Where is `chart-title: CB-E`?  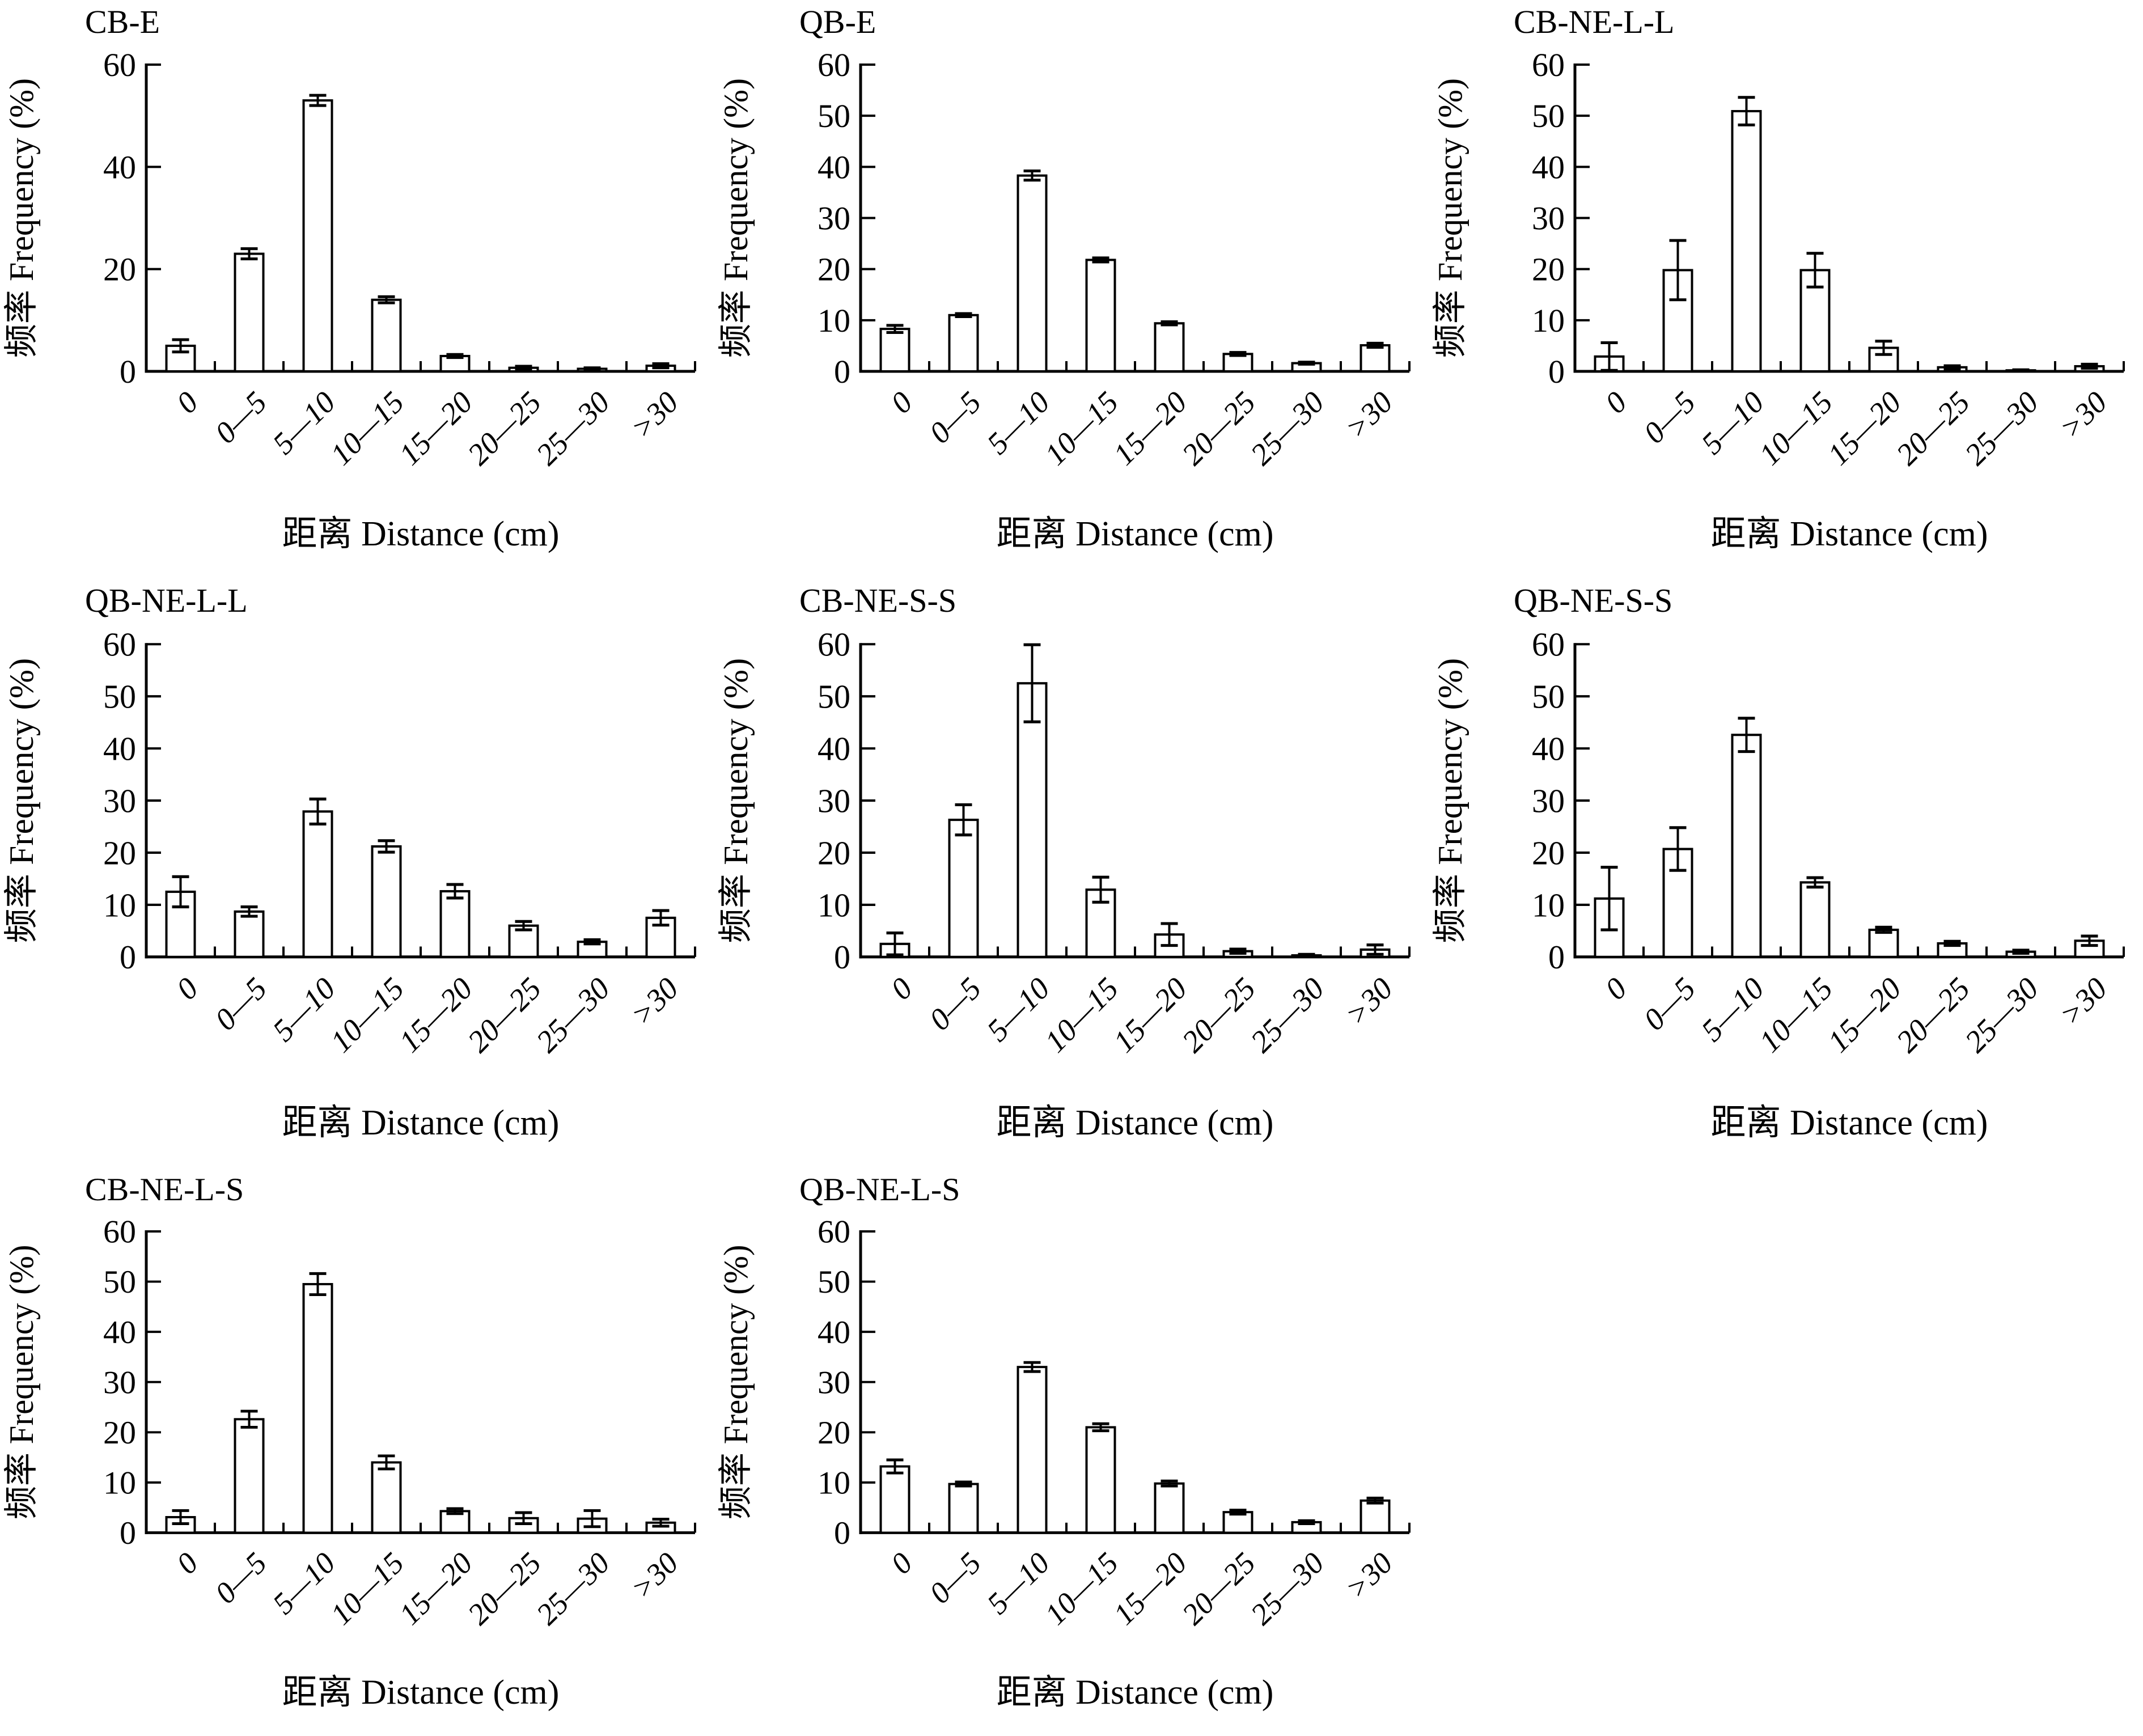
chart-title: CB-E is located at coordinates (123, 21).